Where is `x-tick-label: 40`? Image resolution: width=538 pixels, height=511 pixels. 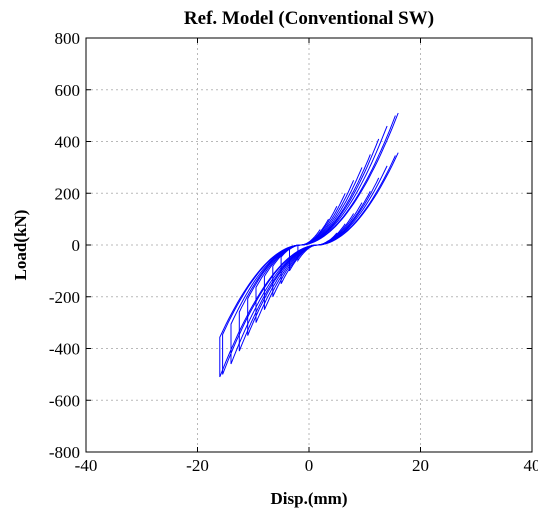 x-tick-label: 40 is located at coordinates (531, 465).